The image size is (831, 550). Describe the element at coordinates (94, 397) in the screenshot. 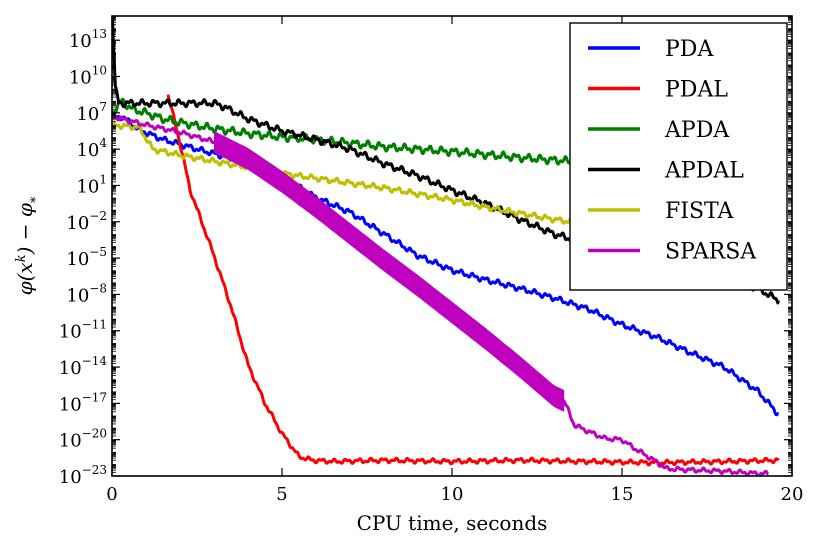

I see `y-tick-exponent: −17` at that location.